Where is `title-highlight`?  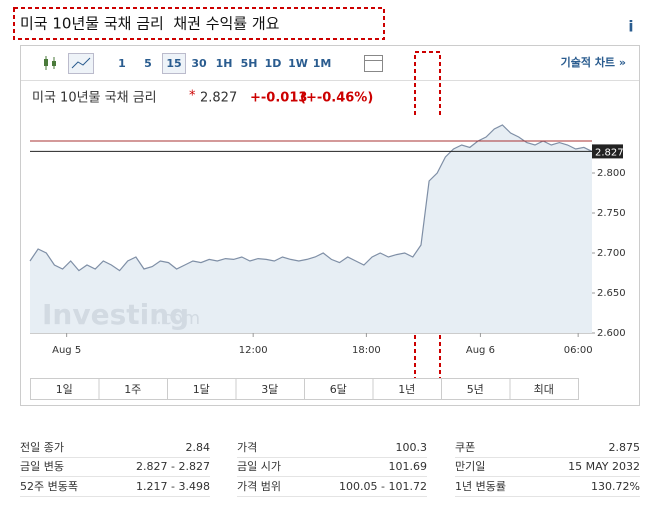 title-highlight is located at coordinates (199, 23).